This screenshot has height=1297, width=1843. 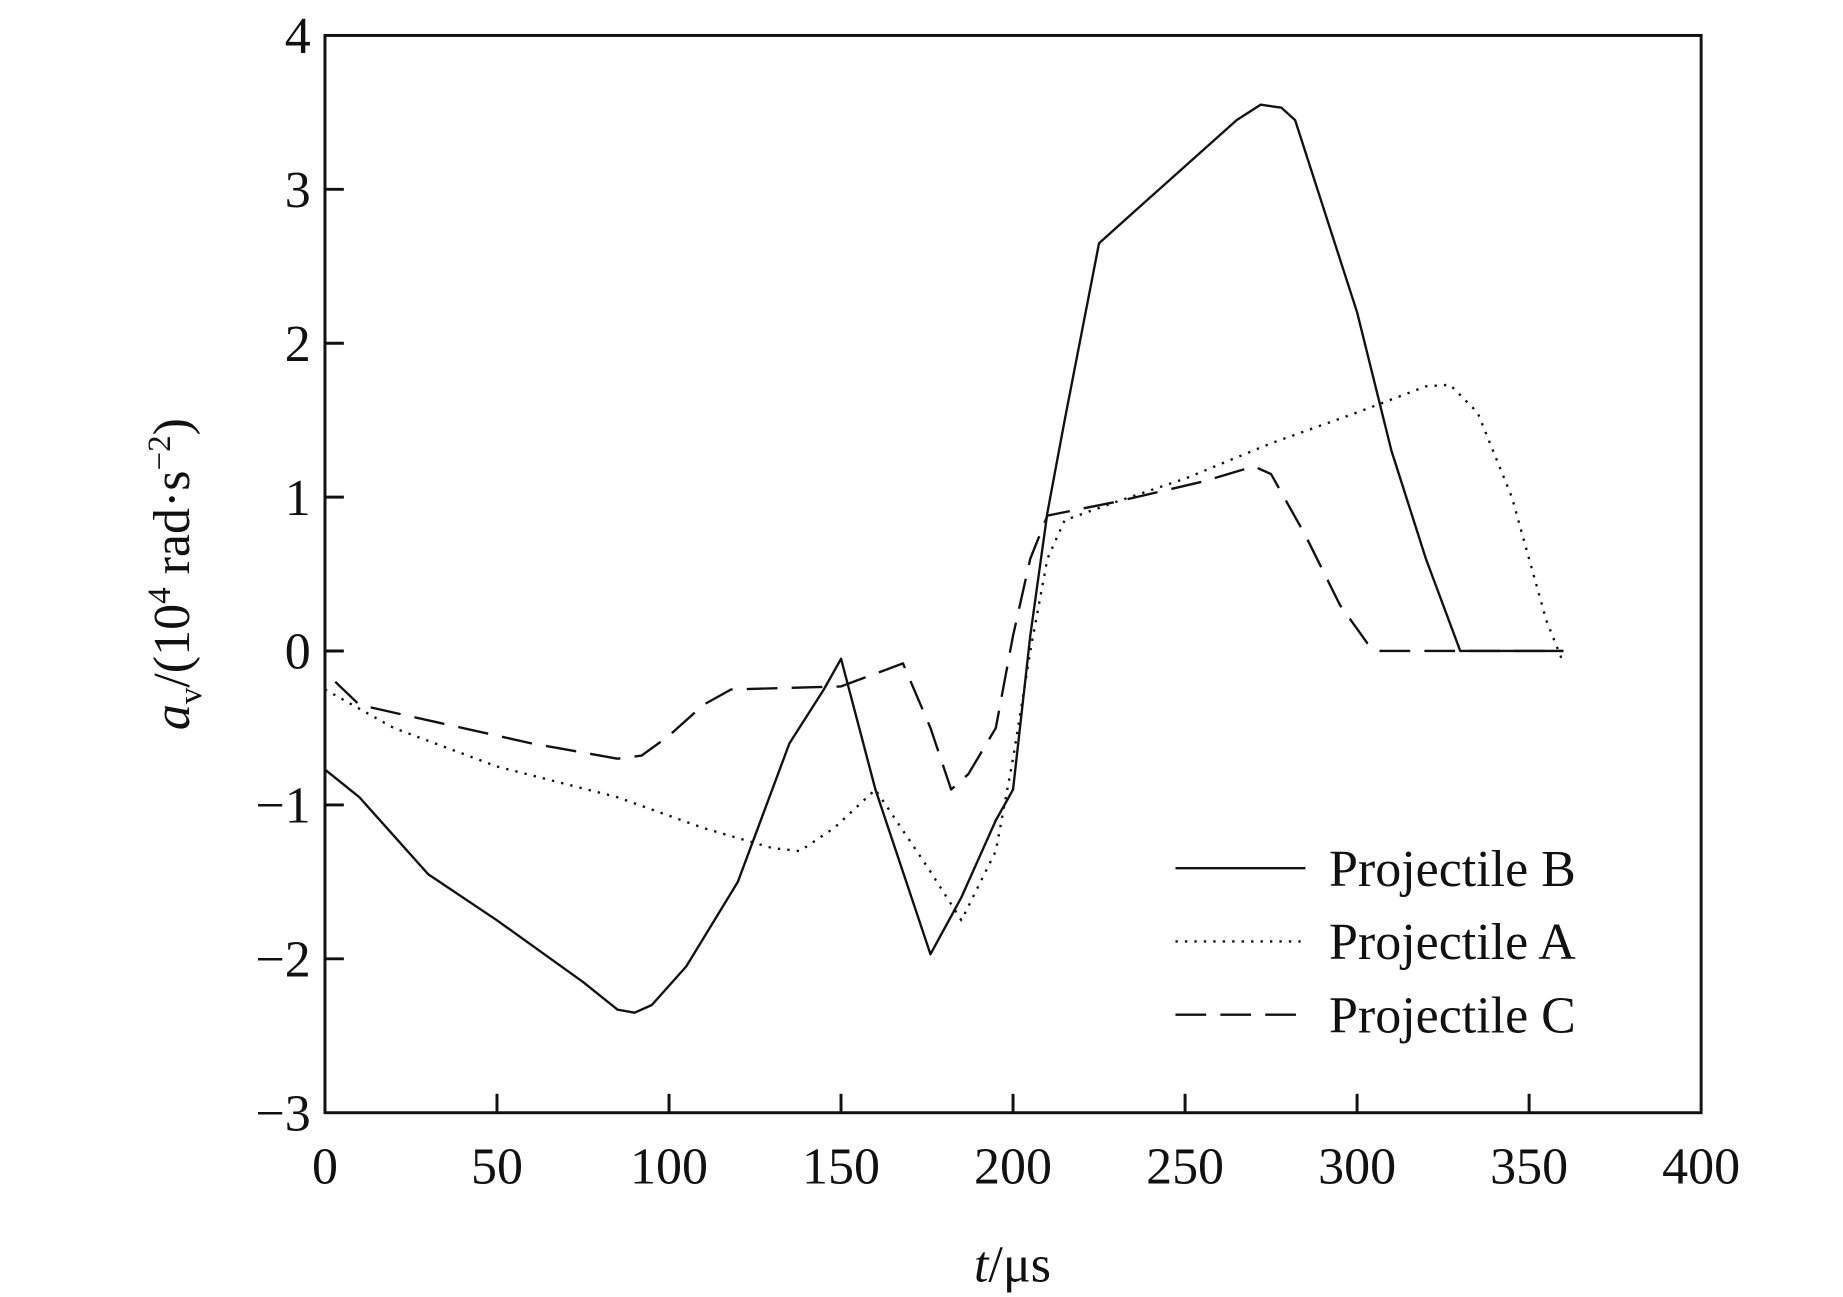 What do you see at coordinates (325, 1167) in the screenshot?
I see `x-tick-label: 0` at bounding box center [325, 1167].